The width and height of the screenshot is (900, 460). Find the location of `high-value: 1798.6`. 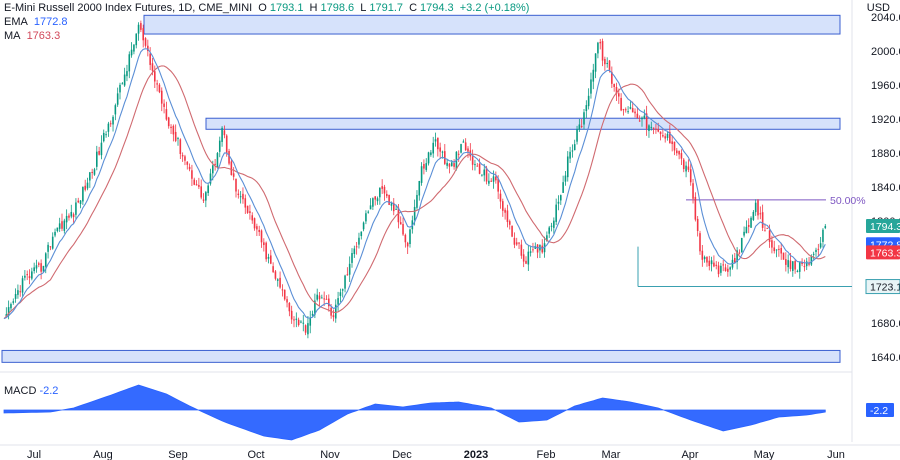

high-value: 1798.6 is located at coordinates (337, 8).